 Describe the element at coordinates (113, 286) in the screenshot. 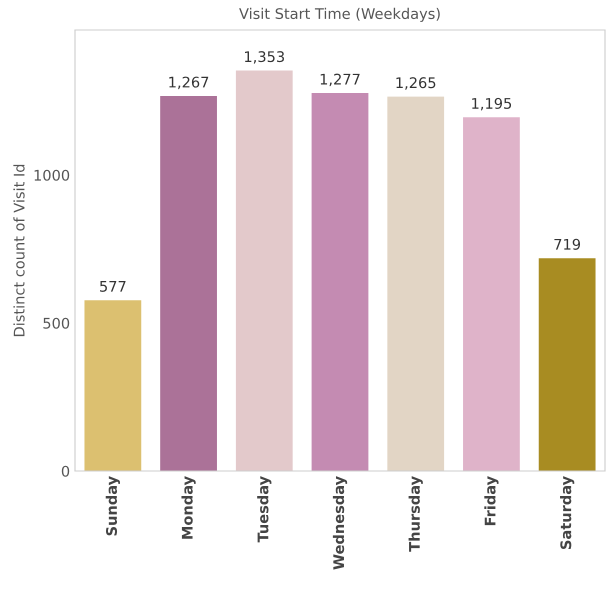

I see `data-label: 577` at that location.